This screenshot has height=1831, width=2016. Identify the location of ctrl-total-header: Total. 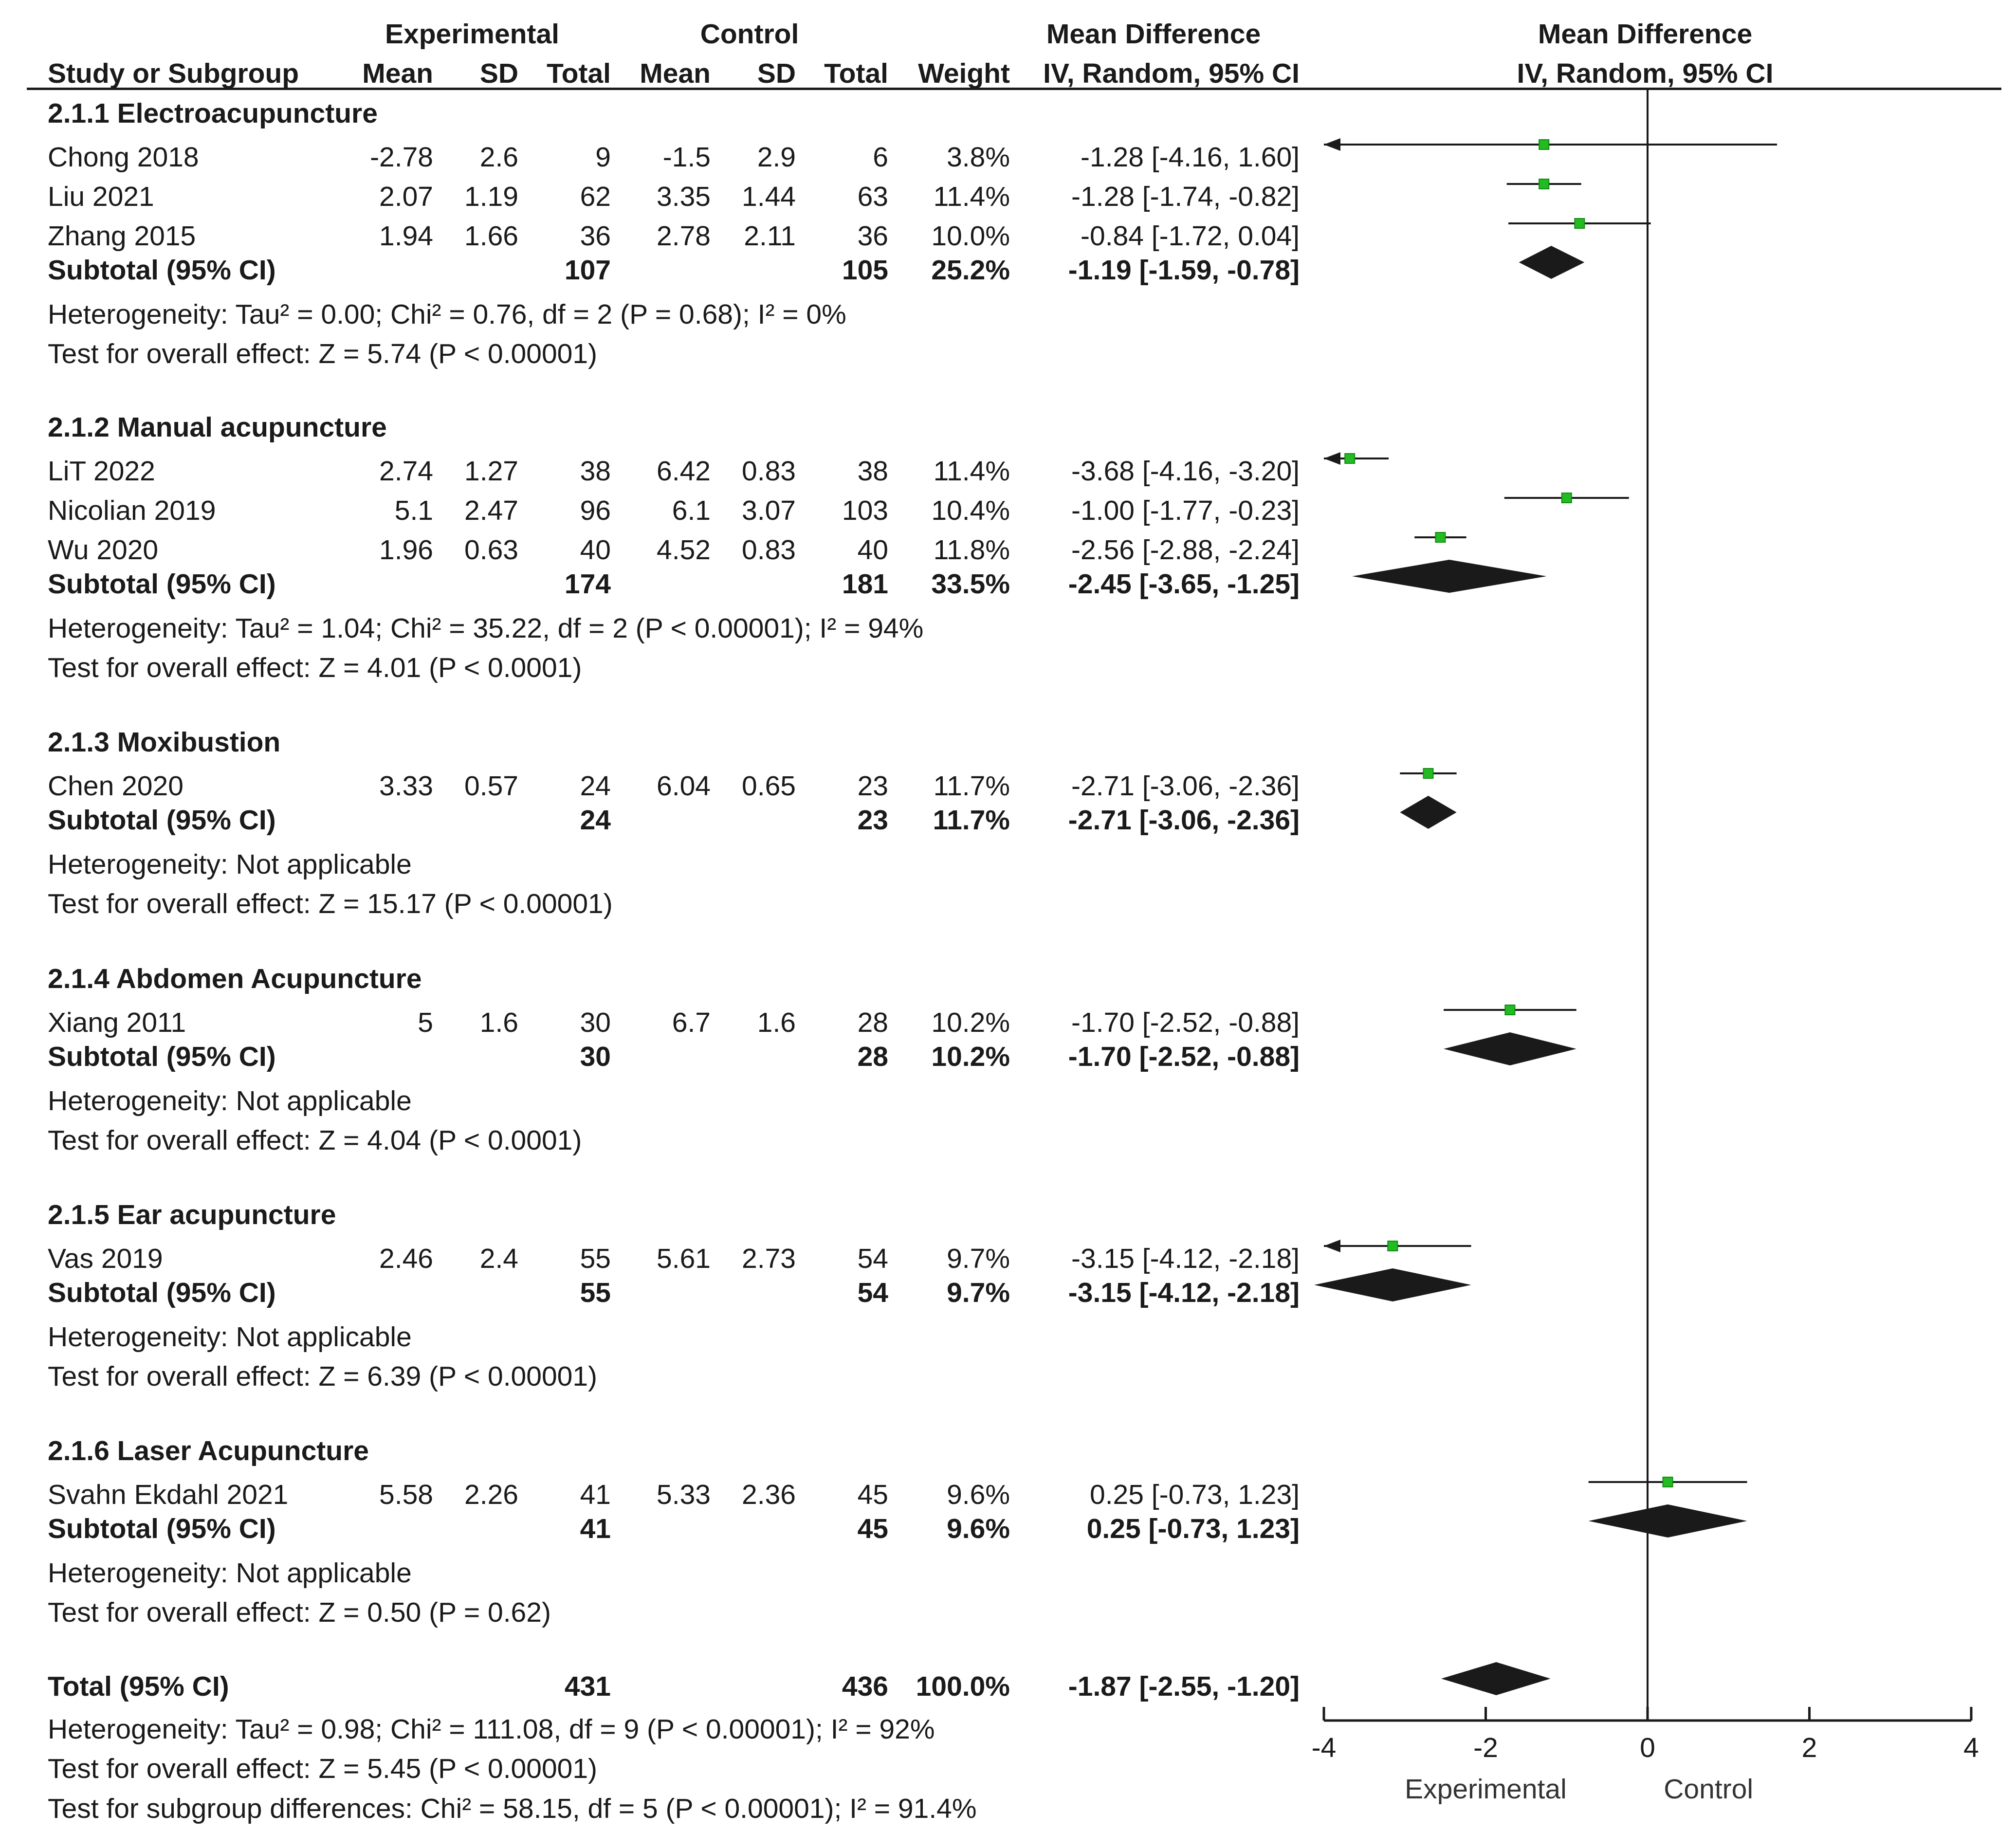
(856, 73).